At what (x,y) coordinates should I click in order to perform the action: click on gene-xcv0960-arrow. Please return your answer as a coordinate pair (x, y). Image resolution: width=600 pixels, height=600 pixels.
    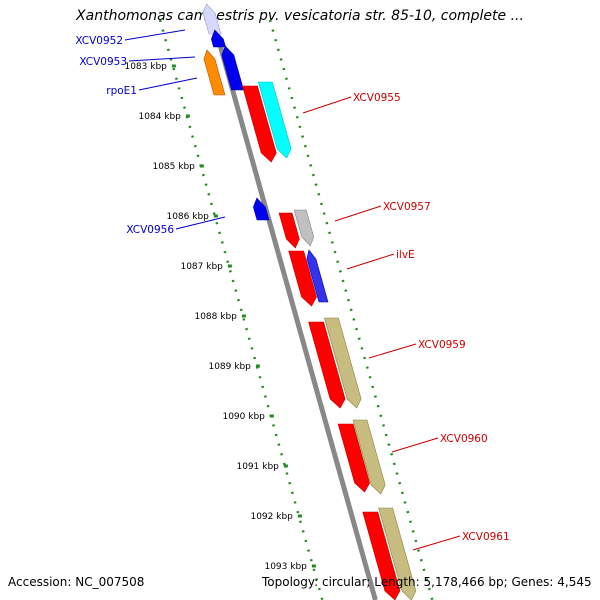
    Looking at the image, I should click on (353, 458).